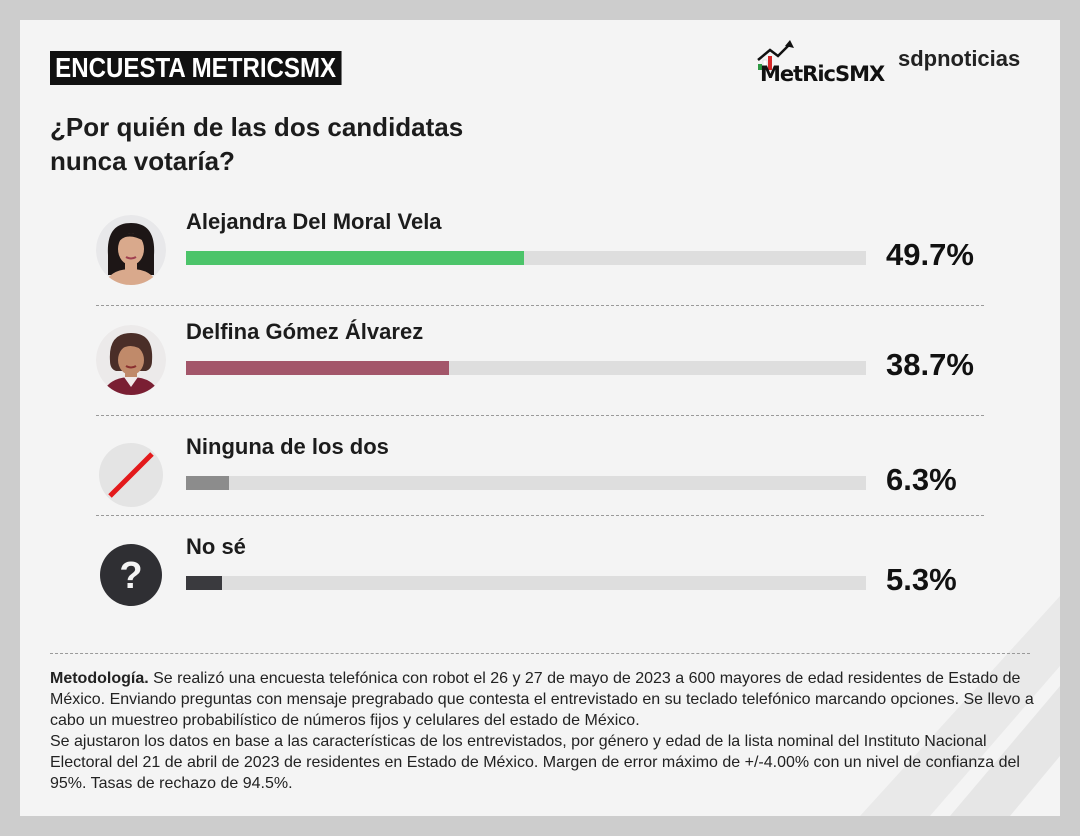 The height and width of the screenshot is (836, 1080). What do you see at coordinates (540, 653) in the screenshot?
I see `methodology-divider` at bounding box center [540, 653].